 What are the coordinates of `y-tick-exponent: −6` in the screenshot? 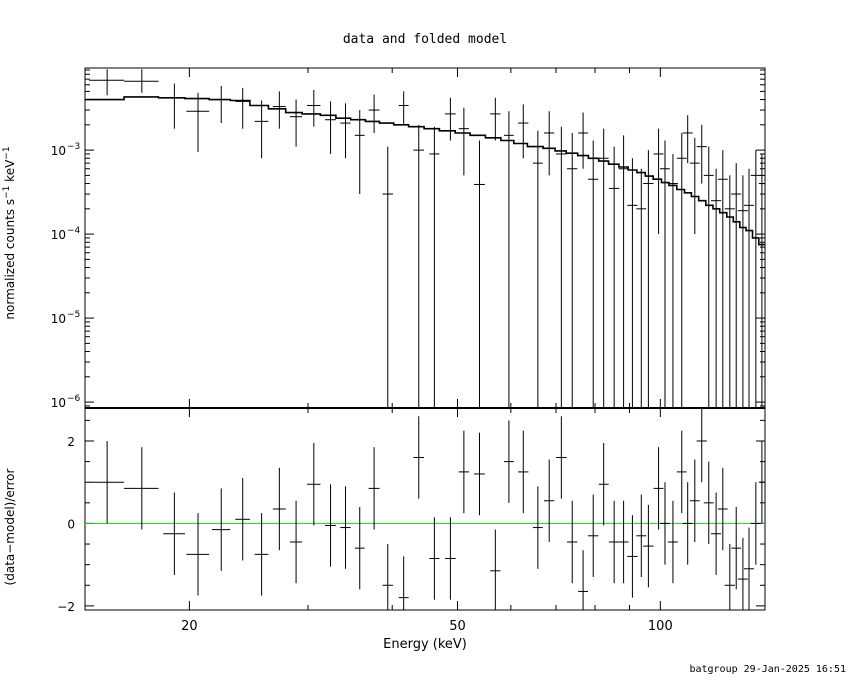 It's located at (74, 399).